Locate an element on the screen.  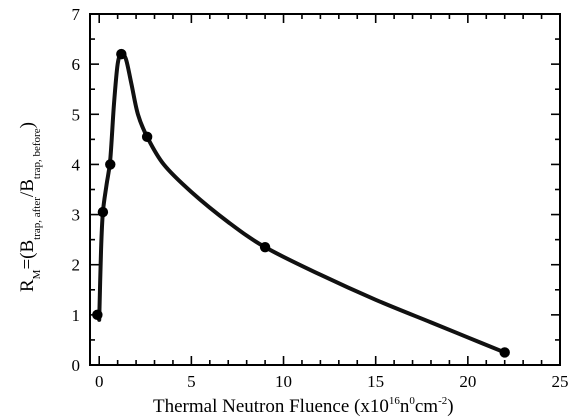
x-tick-label: 20 is located at coordinates (467, 381).